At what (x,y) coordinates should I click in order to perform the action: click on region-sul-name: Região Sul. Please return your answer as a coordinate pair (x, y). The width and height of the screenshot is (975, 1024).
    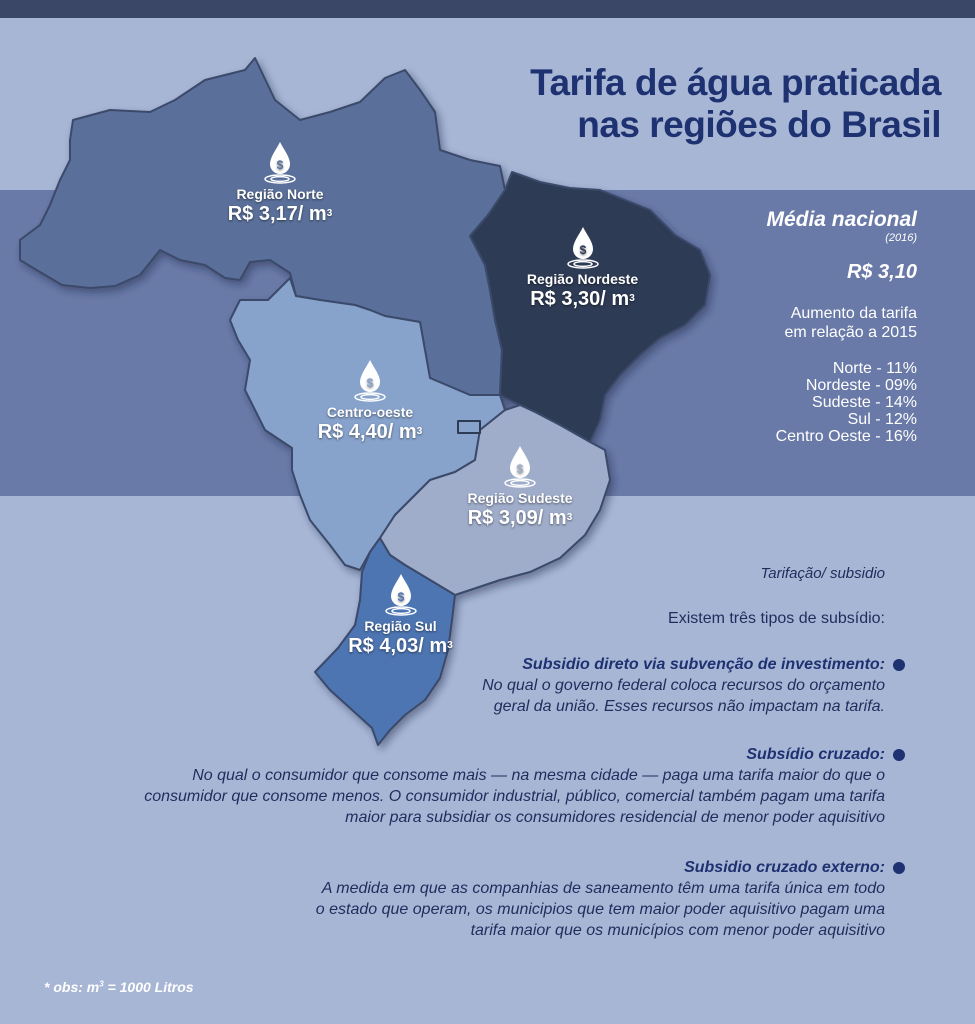
    Looking at the image, I should click on (400, 626).